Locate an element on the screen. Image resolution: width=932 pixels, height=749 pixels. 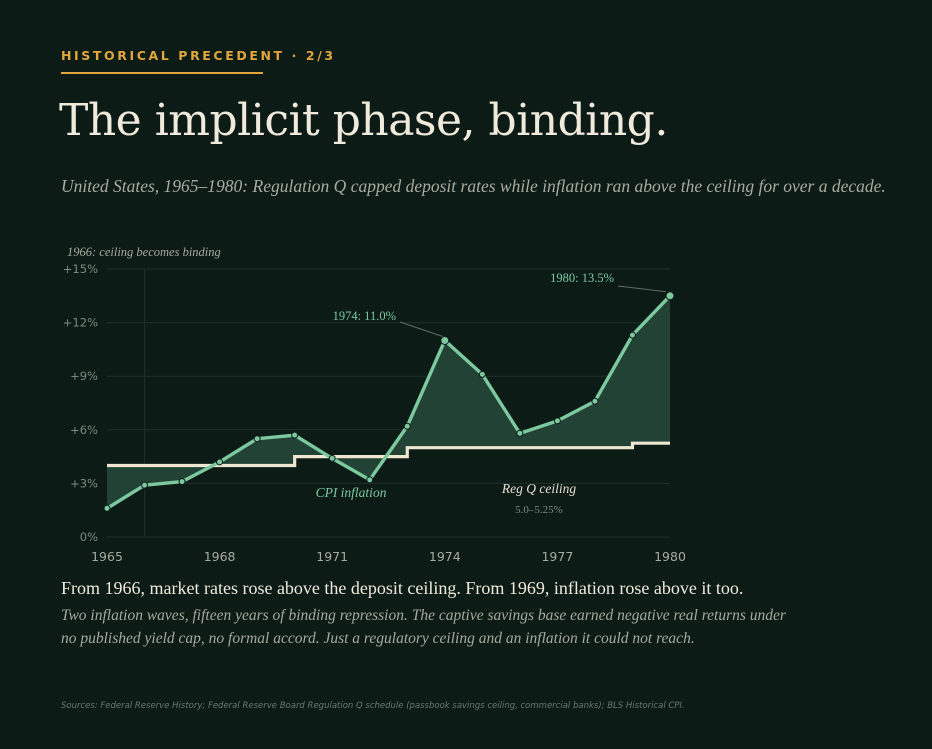
page-title: The implicit phase, binding. is located at coordinates (363, 120).